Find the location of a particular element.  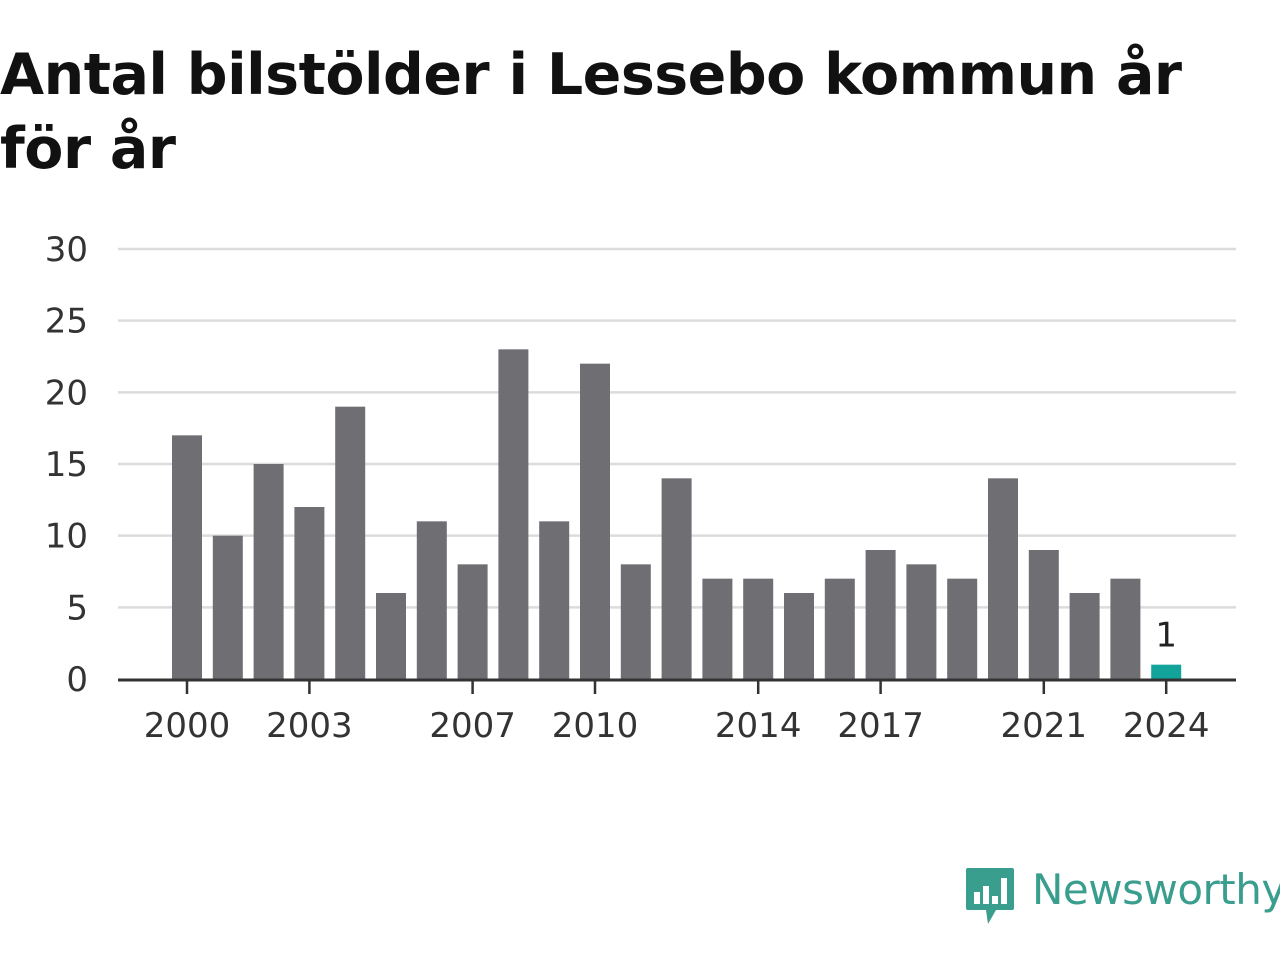

bar-2005 is located at coordinates (391, 636).